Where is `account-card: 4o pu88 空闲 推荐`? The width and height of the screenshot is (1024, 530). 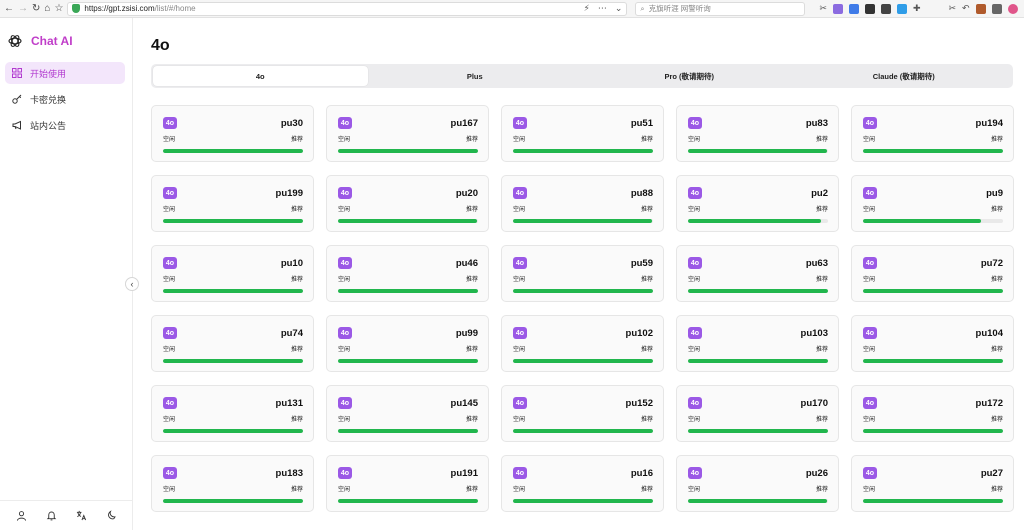 account-card: 4o pu88 空闲 推荐 is located at coordinates (582, 203).